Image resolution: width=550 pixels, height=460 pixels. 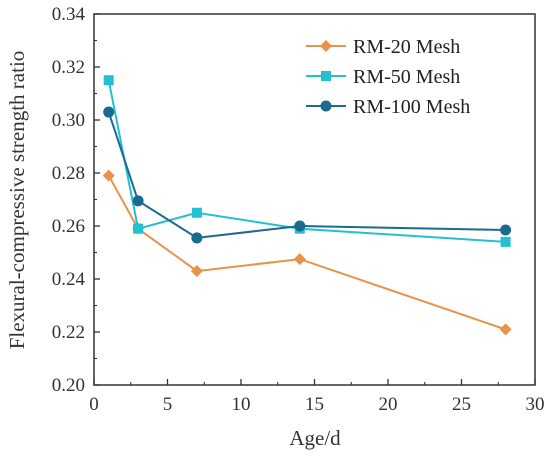 I want to click on x-tick-label: 0, so click(x=94, y=404).